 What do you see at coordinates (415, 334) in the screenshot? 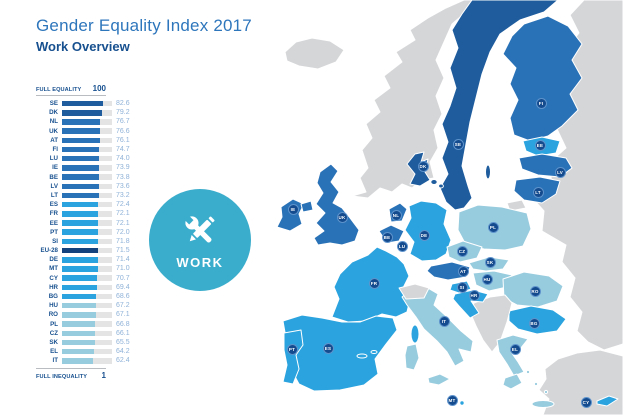
I see `island-corsica` at bounding box center [415, 334].